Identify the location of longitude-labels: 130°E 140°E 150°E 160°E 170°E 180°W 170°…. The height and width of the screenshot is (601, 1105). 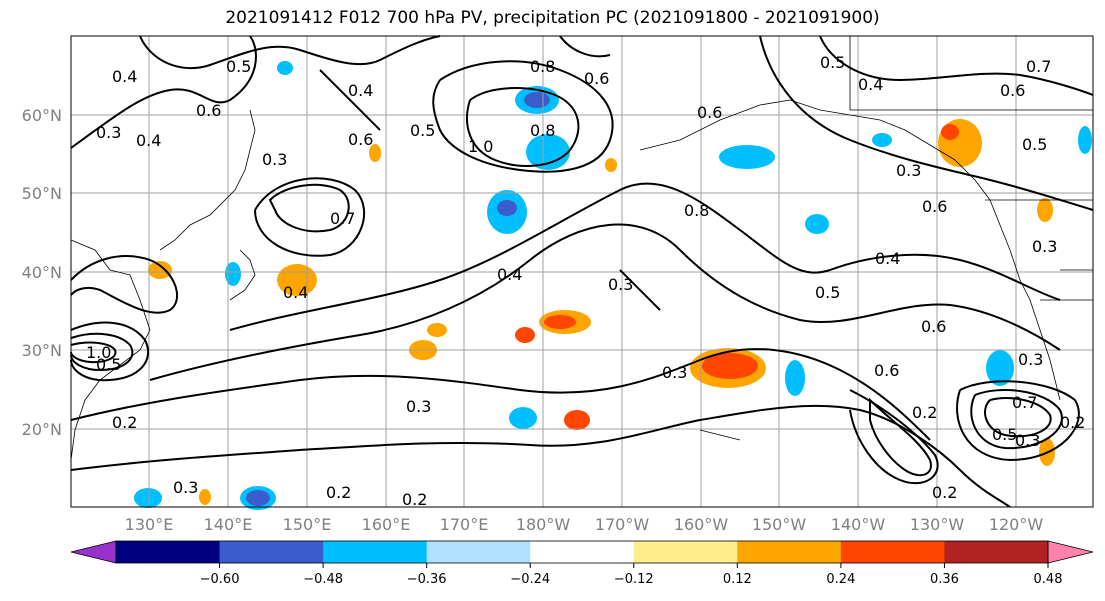
(584, 524).